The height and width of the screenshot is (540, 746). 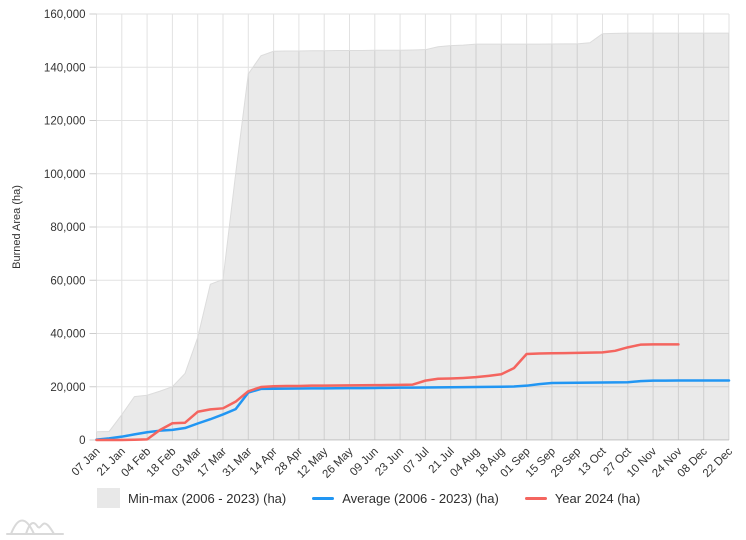 I want to click on y-axis-title: Burned Area (ha), so click(x=17, y=227).